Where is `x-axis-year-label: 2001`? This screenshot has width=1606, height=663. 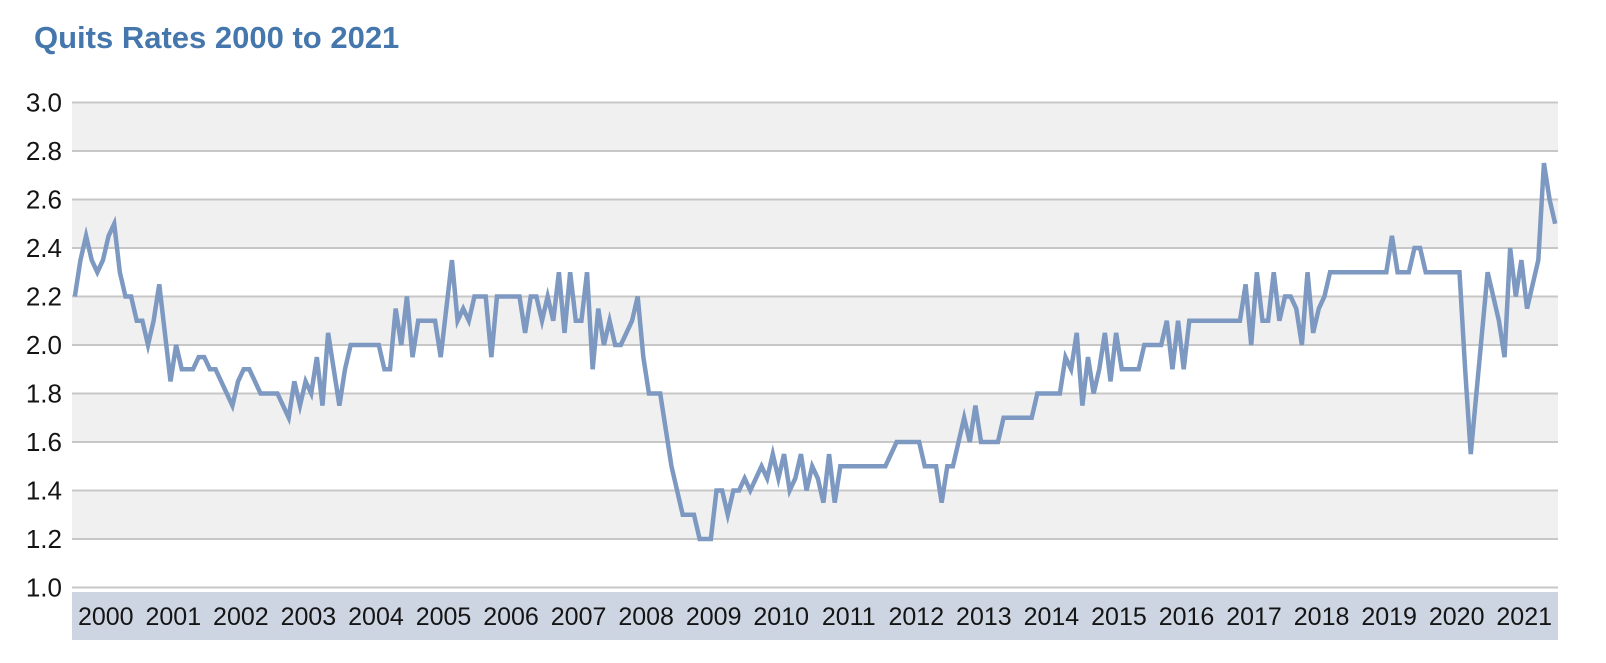 x-axis-year-label: 2001 is located at coordinates (174, 617).